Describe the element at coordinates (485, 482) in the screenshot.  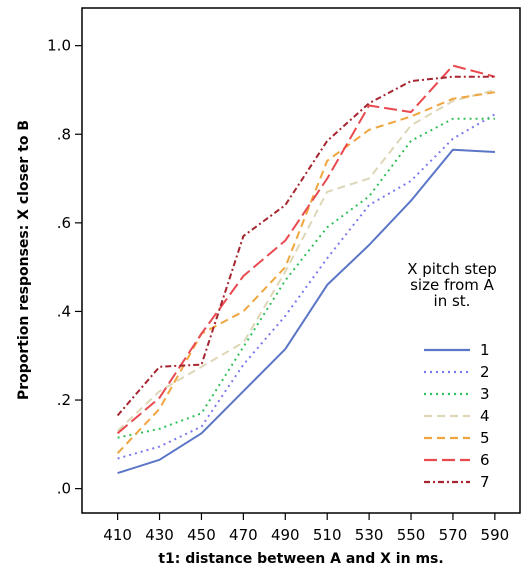
I see `legend-label-7: 7` at that location.